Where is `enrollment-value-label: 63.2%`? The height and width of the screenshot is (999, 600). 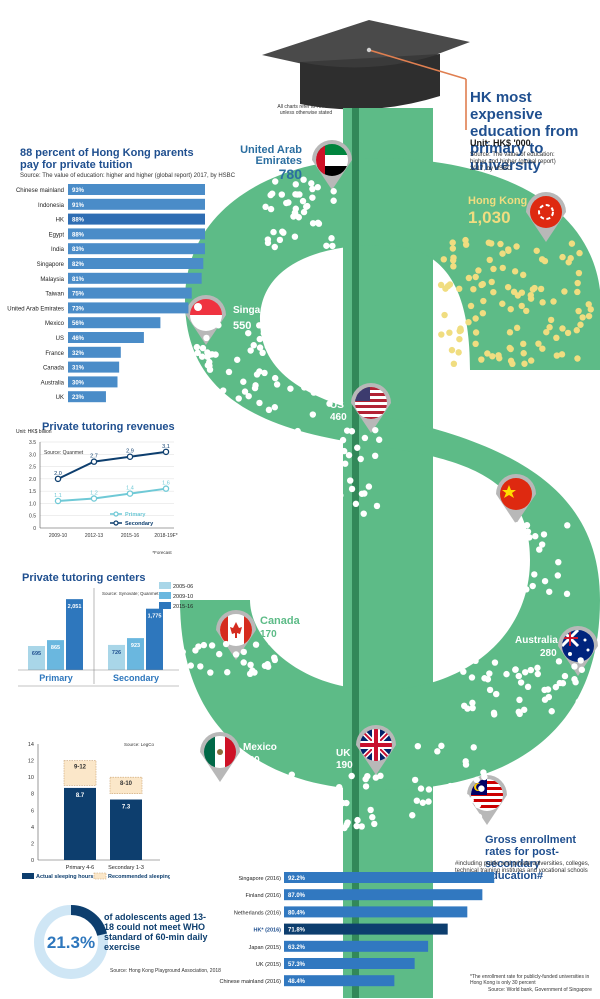
enrollment-value-label: 63.2% is located at coordinates (297, 948).